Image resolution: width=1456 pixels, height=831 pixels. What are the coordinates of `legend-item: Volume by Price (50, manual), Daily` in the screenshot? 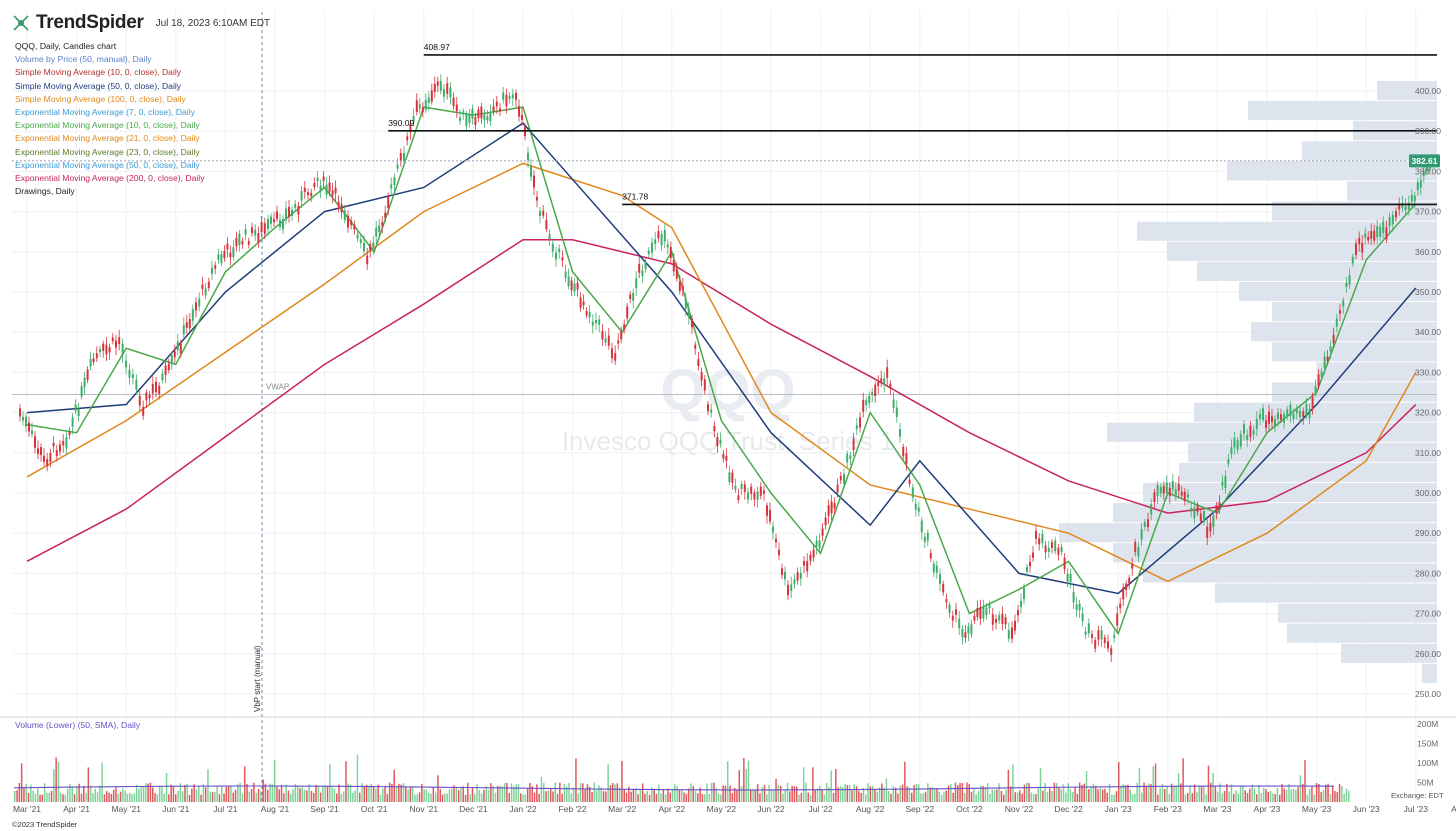 It's located at (83, 59).